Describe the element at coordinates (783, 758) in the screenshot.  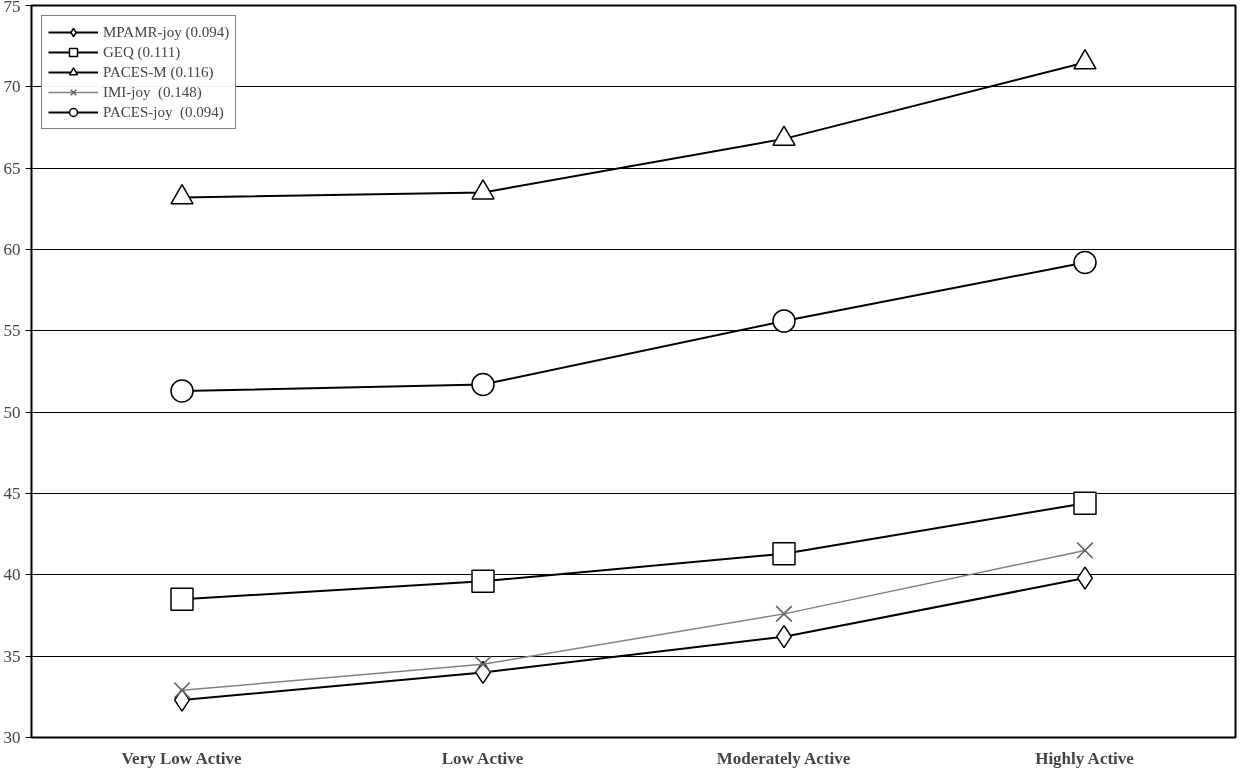
I see `x-tick-label: Moderately Active` at that location.